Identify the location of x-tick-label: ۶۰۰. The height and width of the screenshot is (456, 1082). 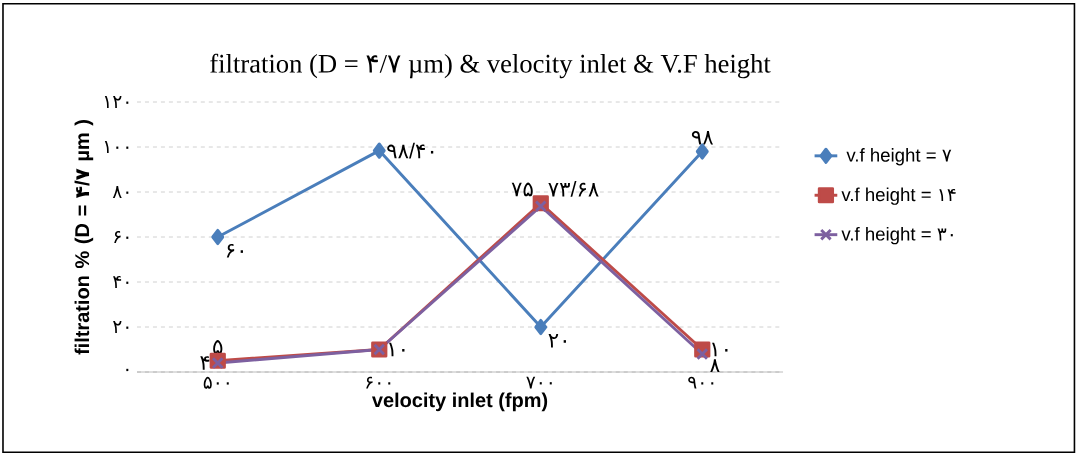
(378, 382).